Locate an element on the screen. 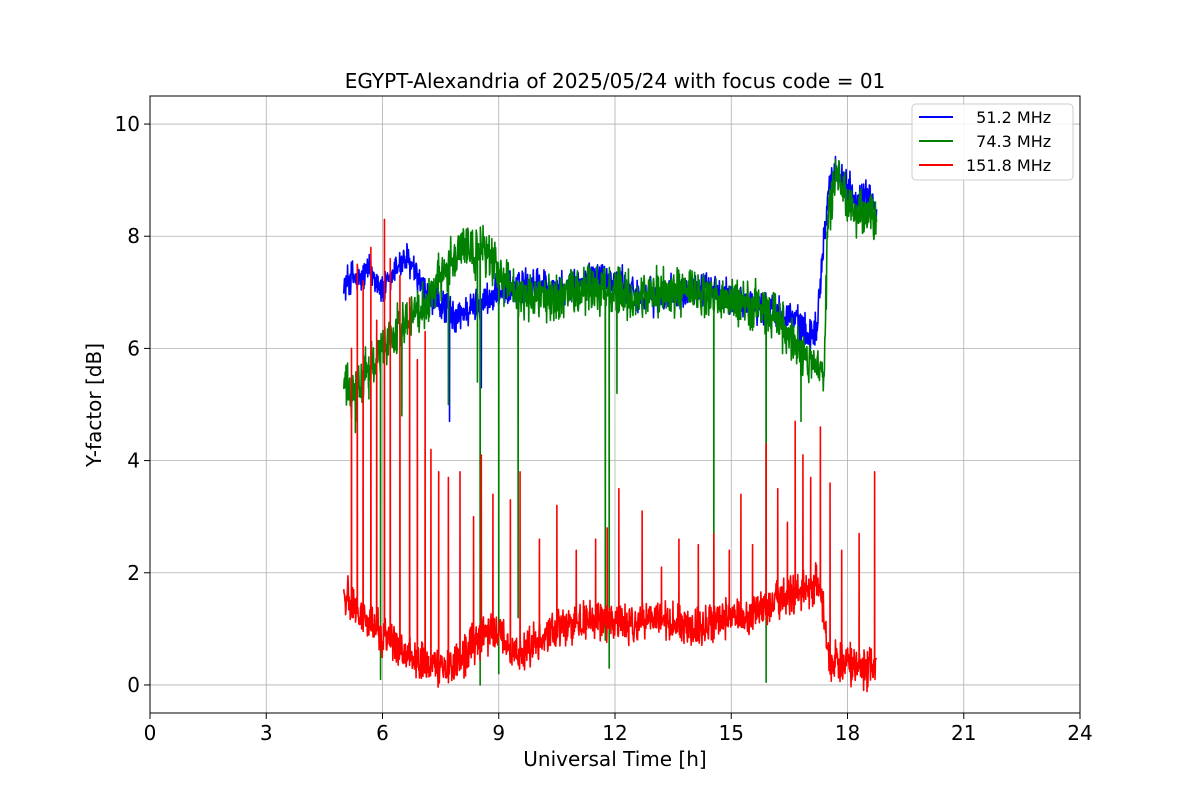 The image size is (1200, 800). x-tick-label: 9 is located at coordinates (498, 733).